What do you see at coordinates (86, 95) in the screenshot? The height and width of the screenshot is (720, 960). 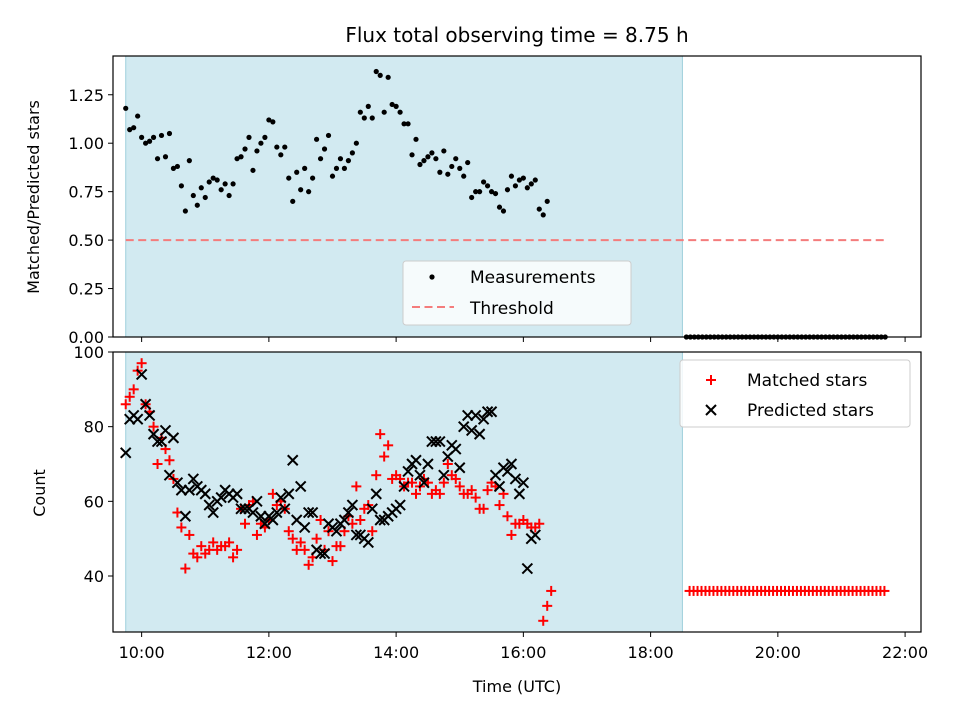 I see `top-y-tick-label: 1.25` at bounding box center [86, 95].